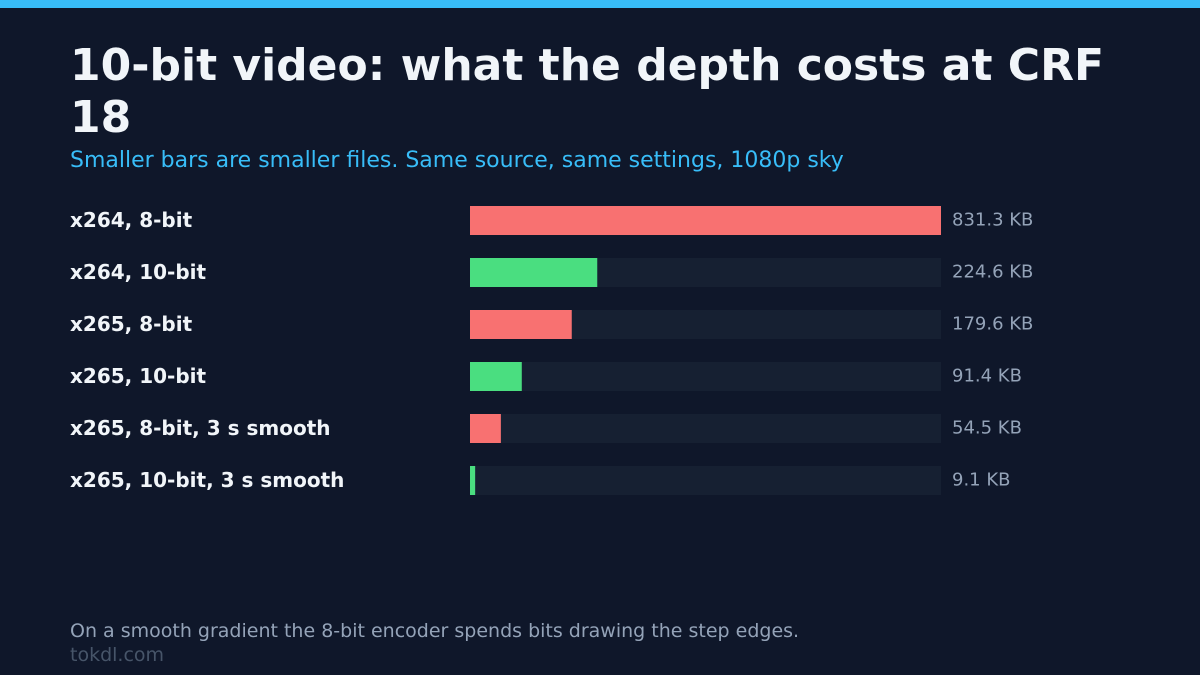 Image resolution: width=1200 pixels, height=675 pixels. Describe the element at coordinates (138, 376) in the screenshot. I see `category-label: x265, 10-bit` at that location.